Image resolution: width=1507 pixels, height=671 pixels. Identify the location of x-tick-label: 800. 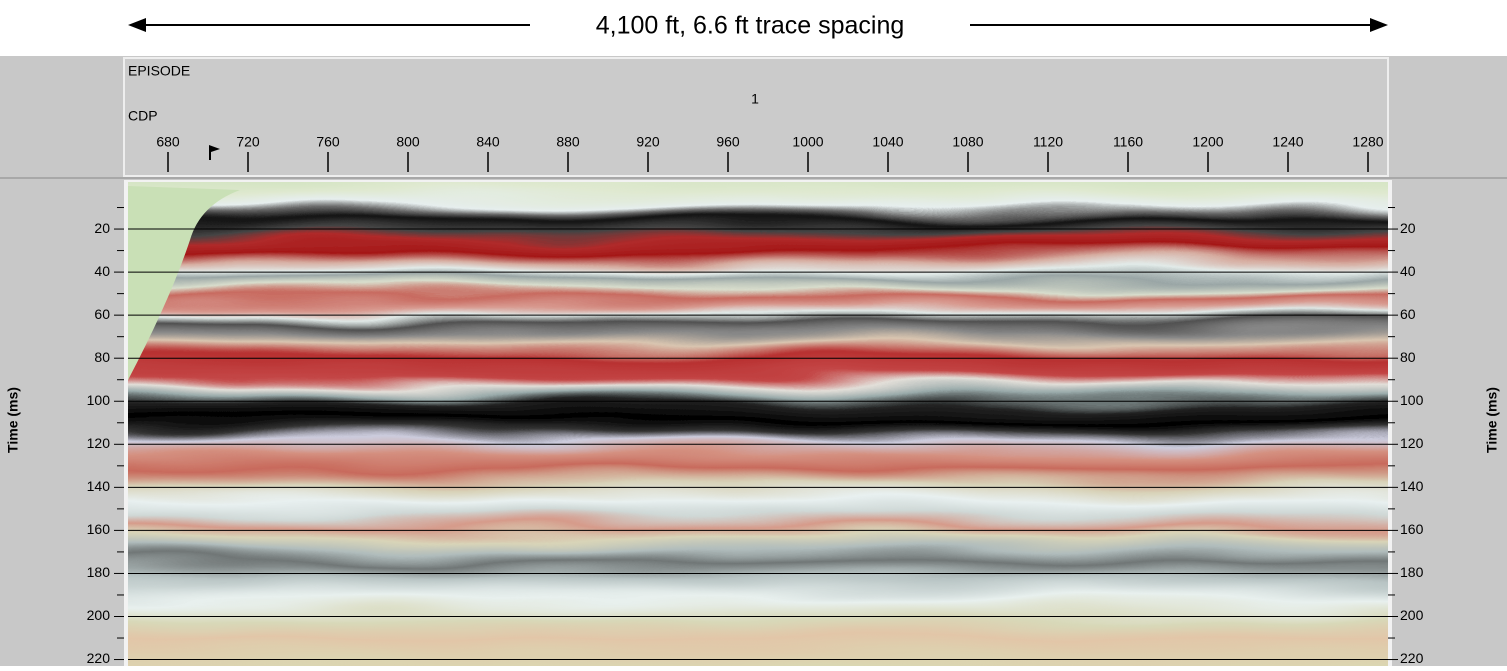
(408, 142).